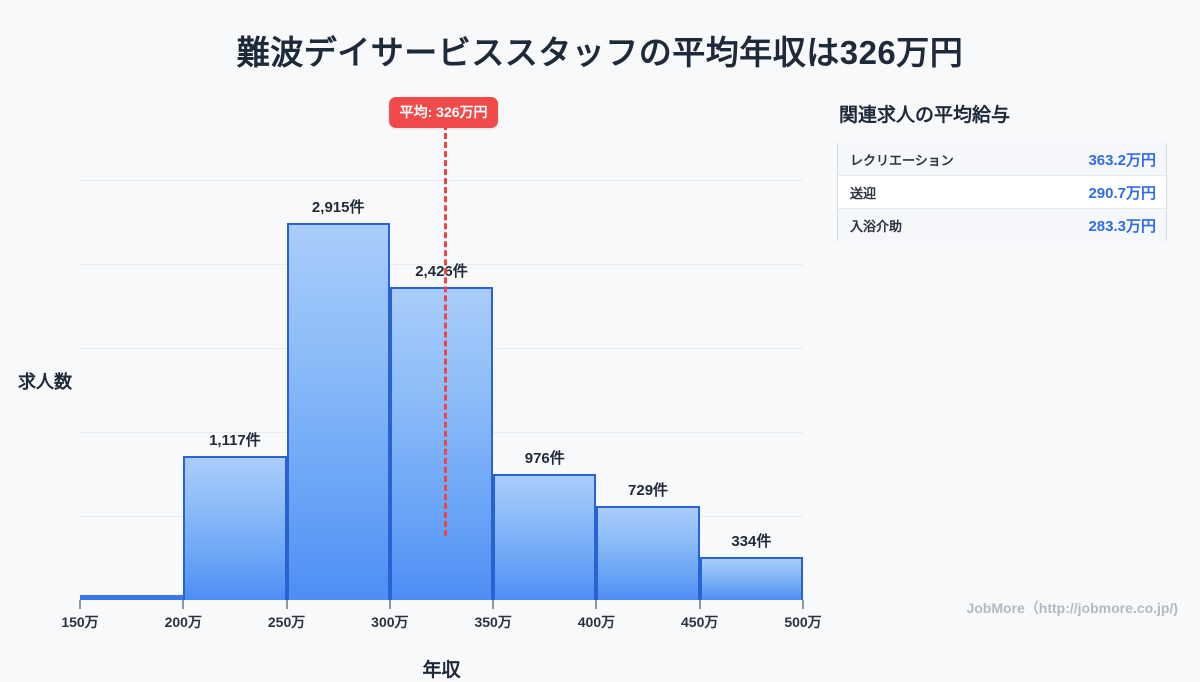 This screenshot has width=1200, height=682. What do you see at coordinates (1122, 160) in the screenshot?
I see `table-row-value: 363.2万円` at bounding box center [1122, 160].